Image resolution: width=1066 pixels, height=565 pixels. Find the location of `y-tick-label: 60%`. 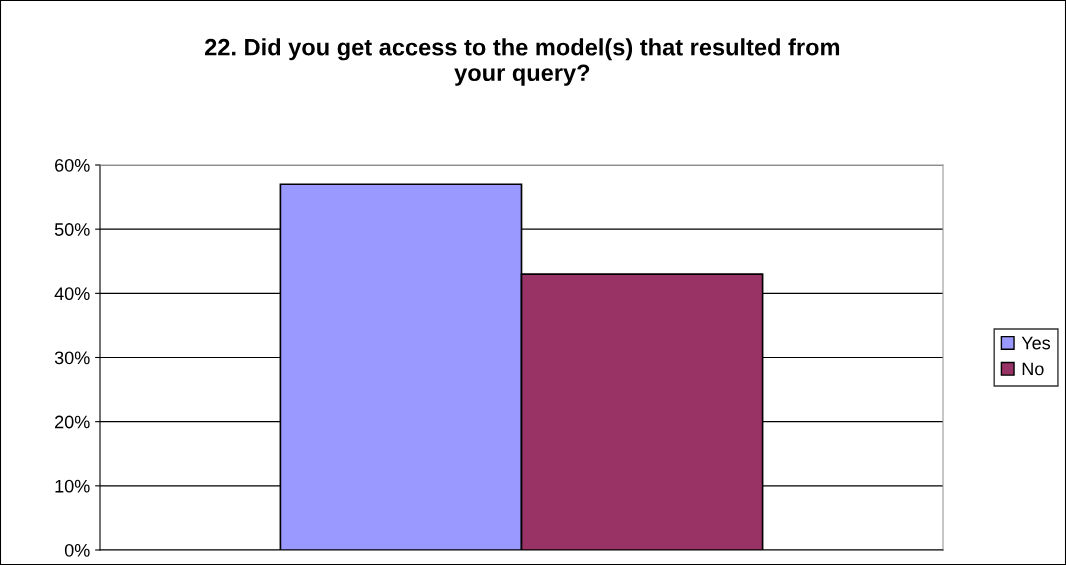

y-tick-label: 60% is located at coordinates (72, 165).